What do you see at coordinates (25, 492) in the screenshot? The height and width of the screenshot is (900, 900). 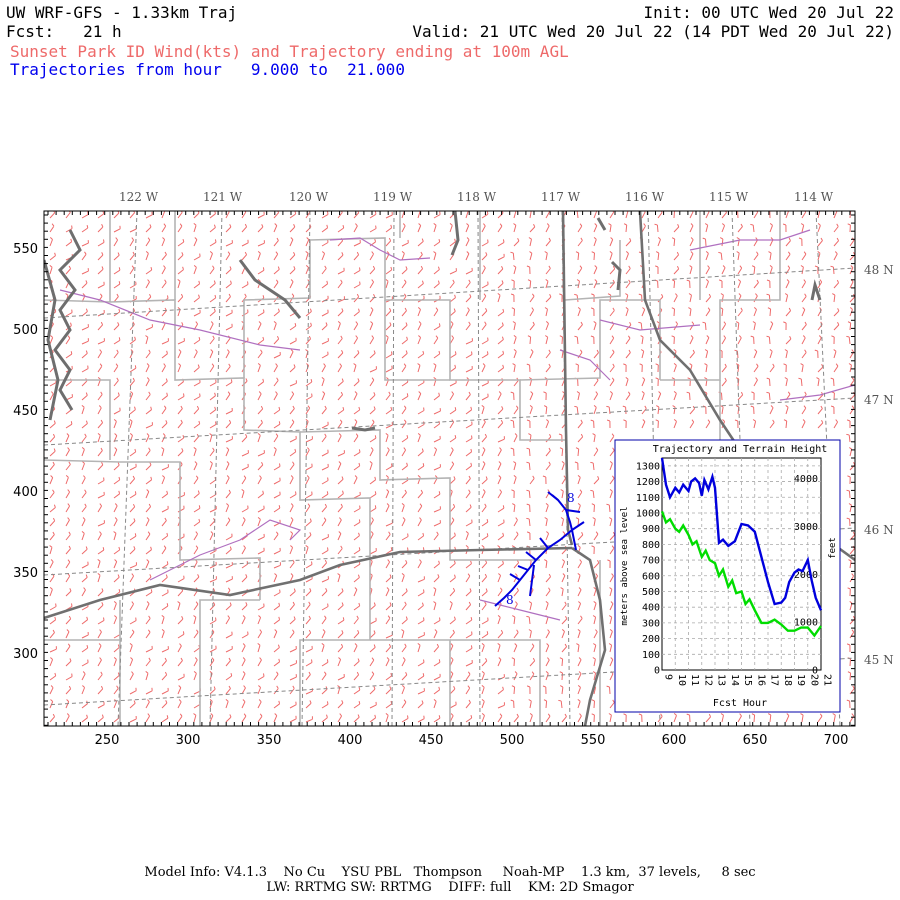 I see `y-tick-label: 400` at bounding box center [25, 492].